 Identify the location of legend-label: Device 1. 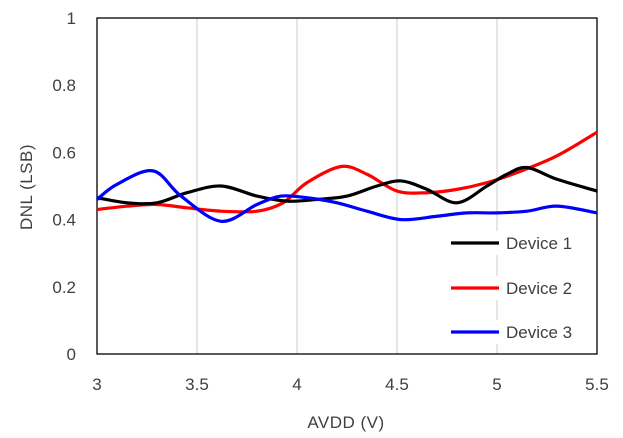
(539, 243).